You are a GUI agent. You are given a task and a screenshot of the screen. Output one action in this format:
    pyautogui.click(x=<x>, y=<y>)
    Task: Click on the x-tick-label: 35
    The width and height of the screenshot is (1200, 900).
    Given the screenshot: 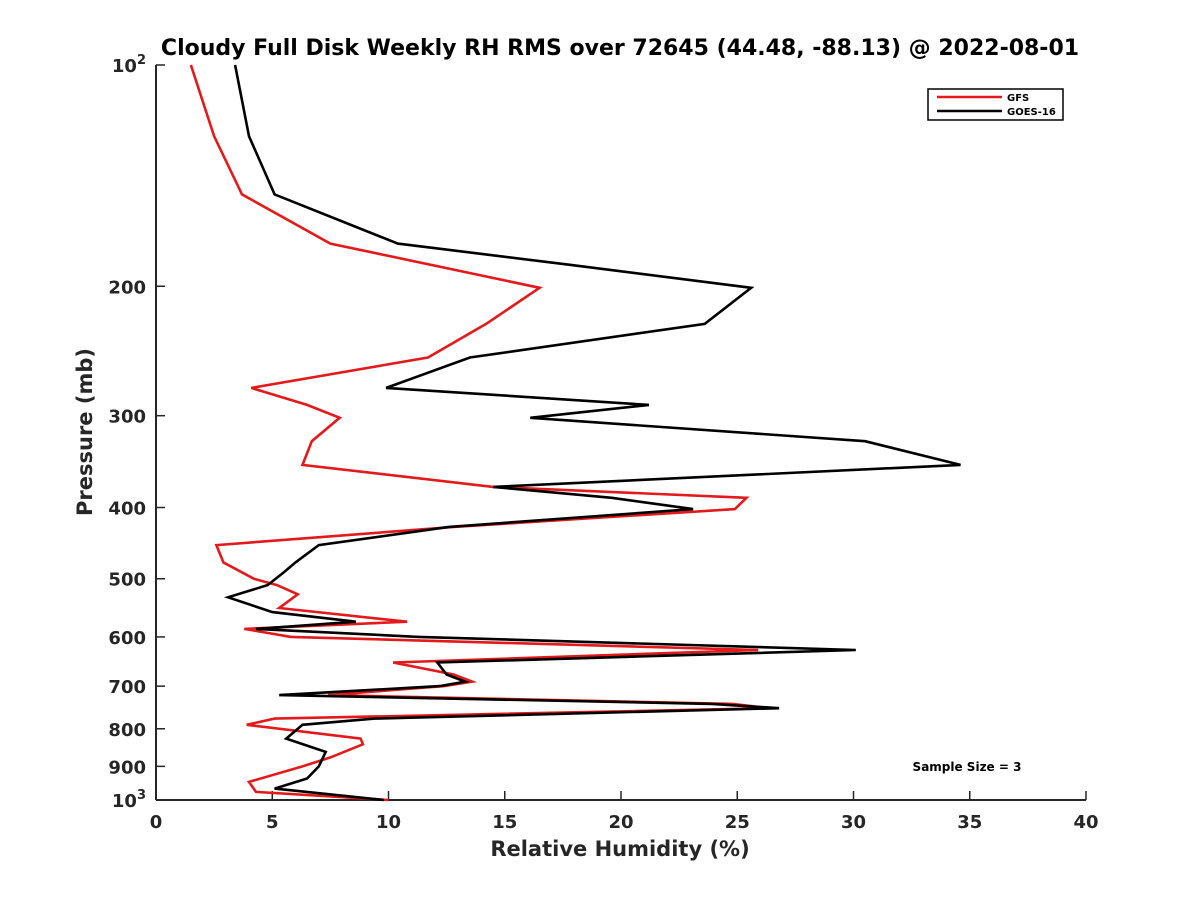 What is the action you would take?
    pyautogui.click(x=969, y=822)
    